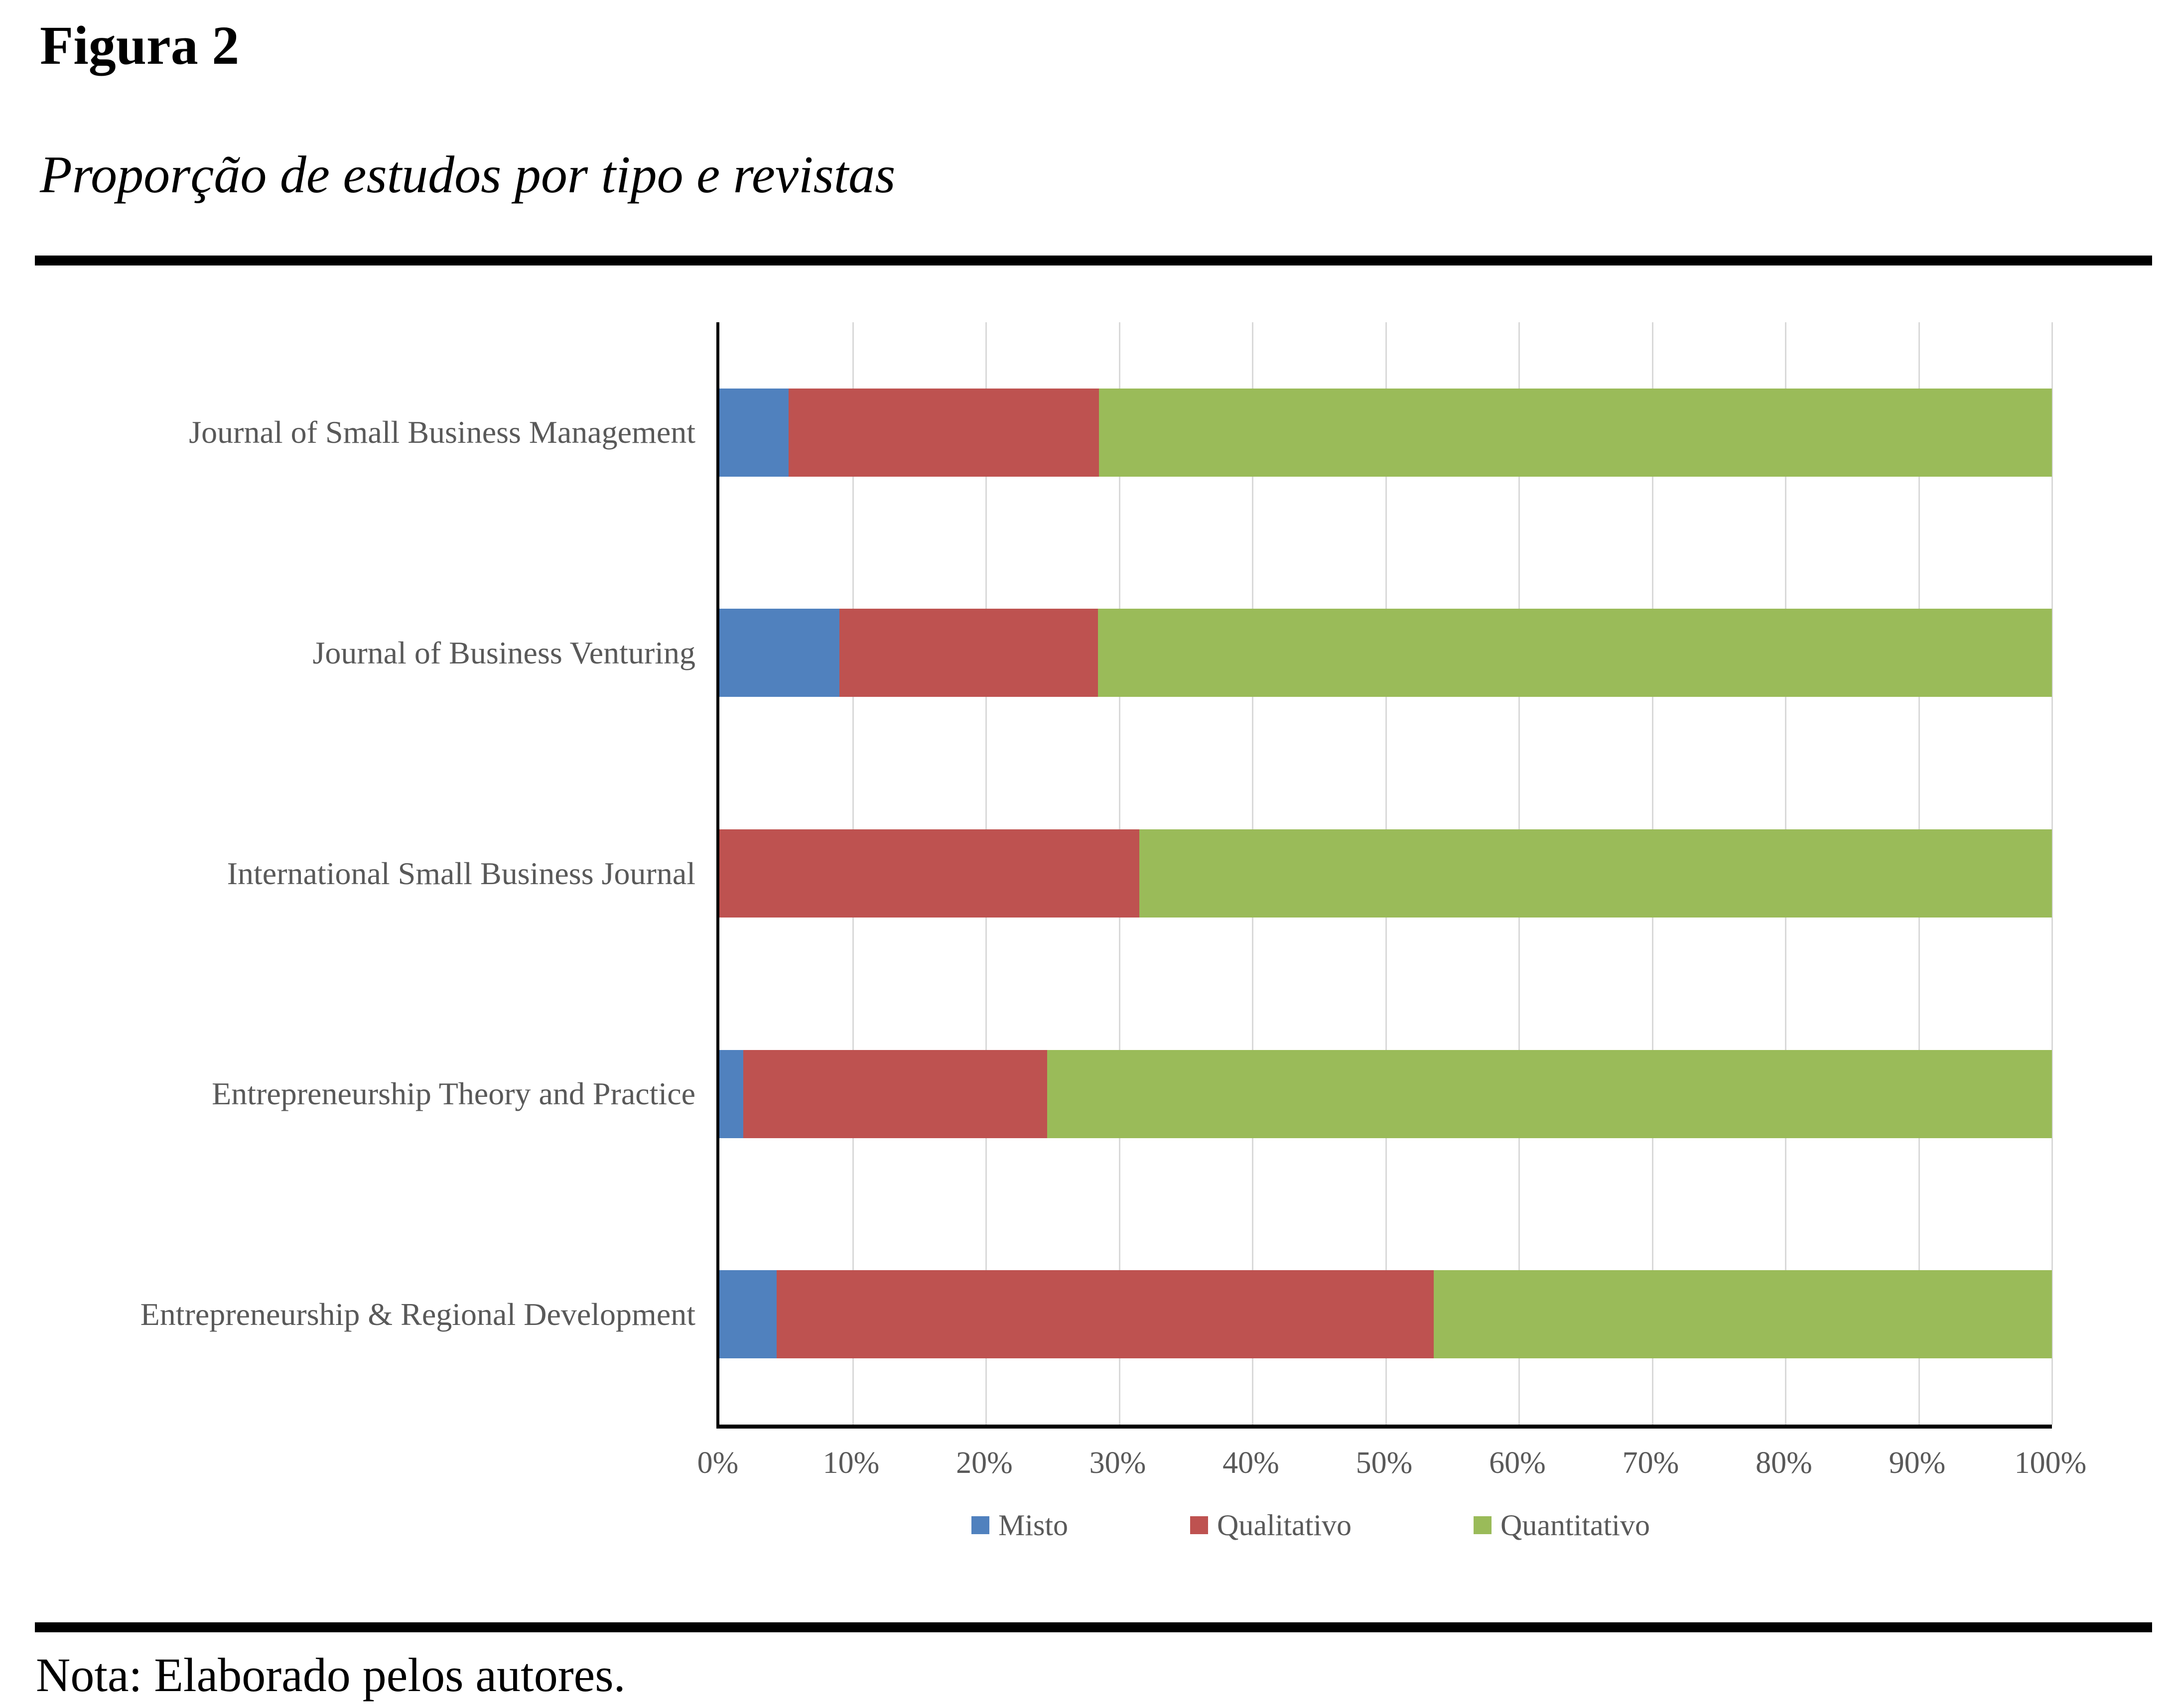 This screenshot has height=1708, width=2174. Describe the element at coordinates (718, 1463) in the screenshot. I see `x-tick-label: 0%` at that location.